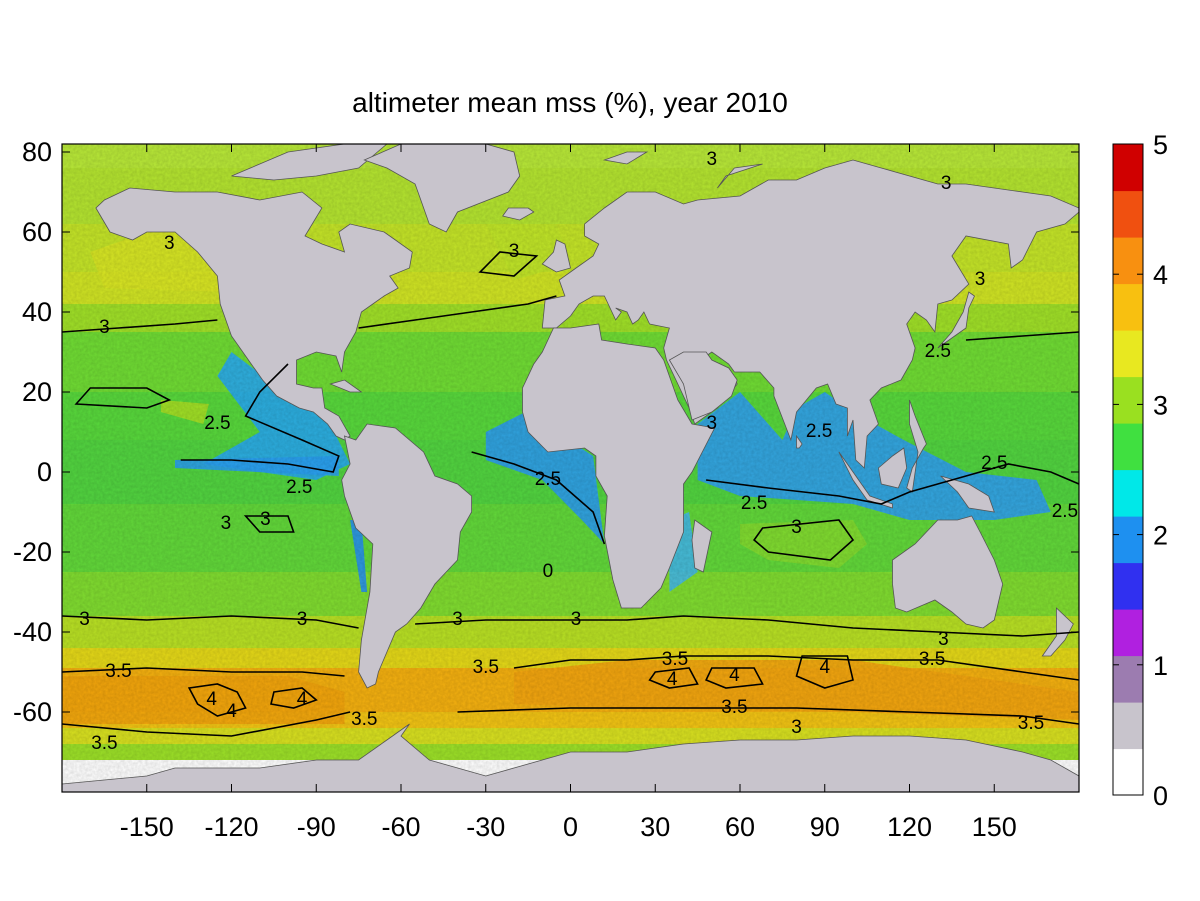 This screenshot has height=901, width=1200. What do you see at coordinates (37, 312) in the screenshot?
I see `y-tick-label: 40` at bounding box center [37, 312].